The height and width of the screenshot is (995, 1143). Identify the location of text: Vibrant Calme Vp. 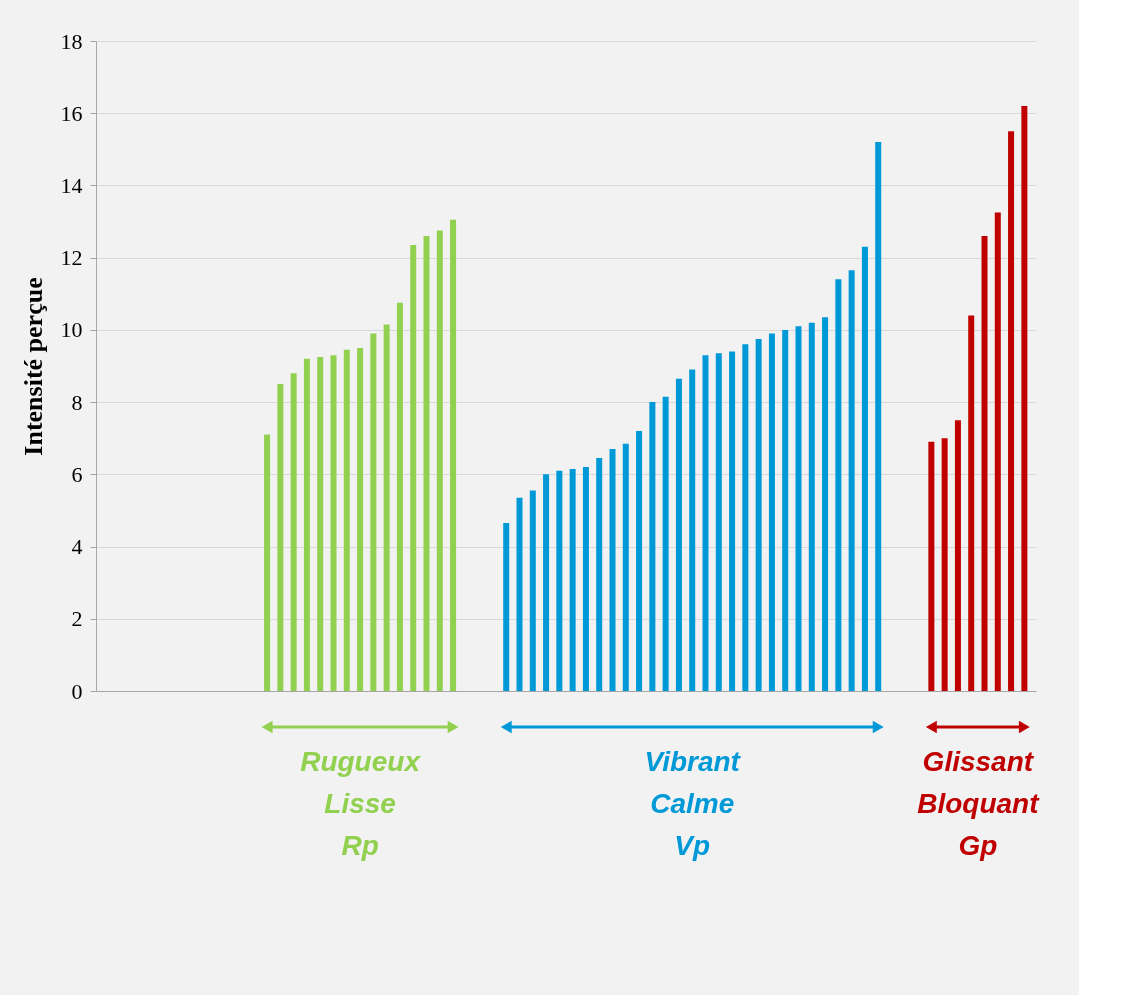
(693, 803).